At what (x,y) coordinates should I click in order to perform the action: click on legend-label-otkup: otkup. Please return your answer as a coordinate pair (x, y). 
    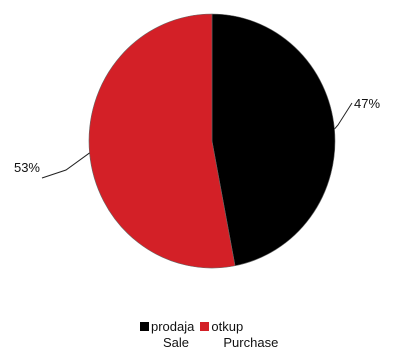
    Looking at the image, I should click on (227, 326).